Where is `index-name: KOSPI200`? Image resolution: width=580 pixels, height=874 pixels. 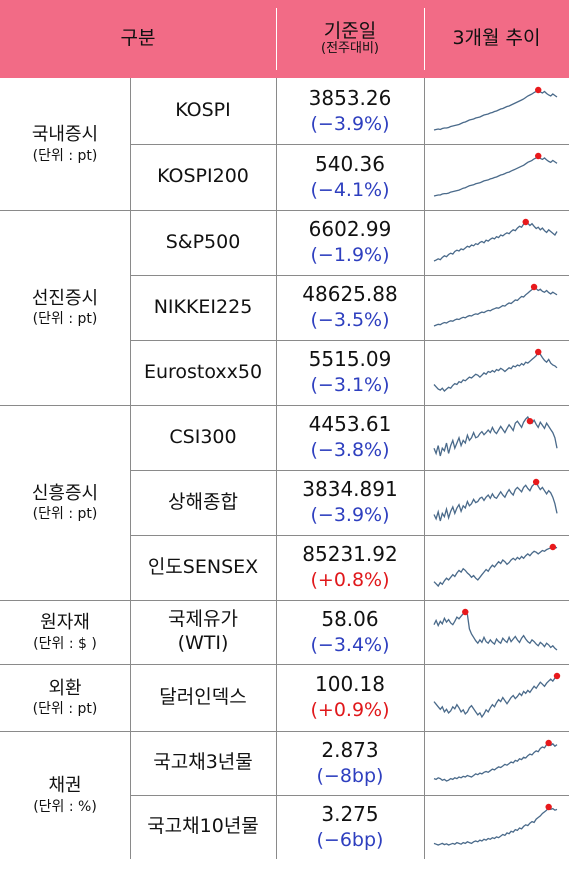
index-name: KOSPI200 is located at coordinates (203, 176).